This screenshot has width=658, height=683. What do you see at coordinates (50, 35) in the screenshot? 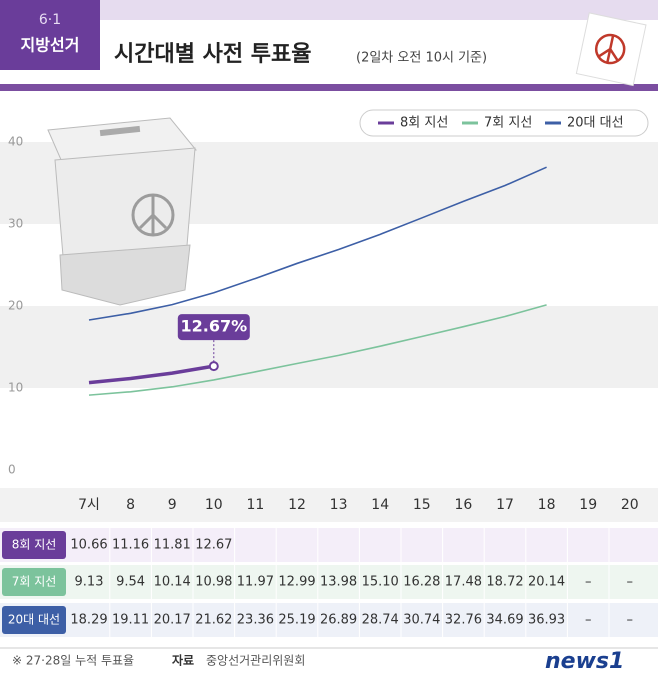
I see `badge` at bounding box center [50, 35].